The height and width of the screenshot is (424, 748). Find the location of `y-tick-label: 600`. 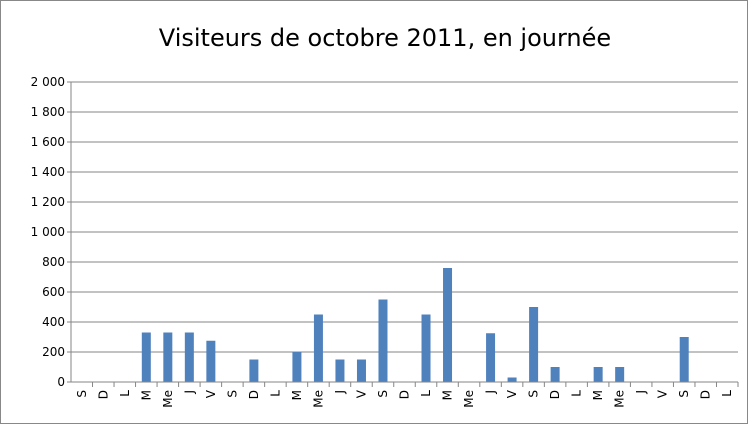

y-tick-label: 600 is located at coordinates (53, 292).